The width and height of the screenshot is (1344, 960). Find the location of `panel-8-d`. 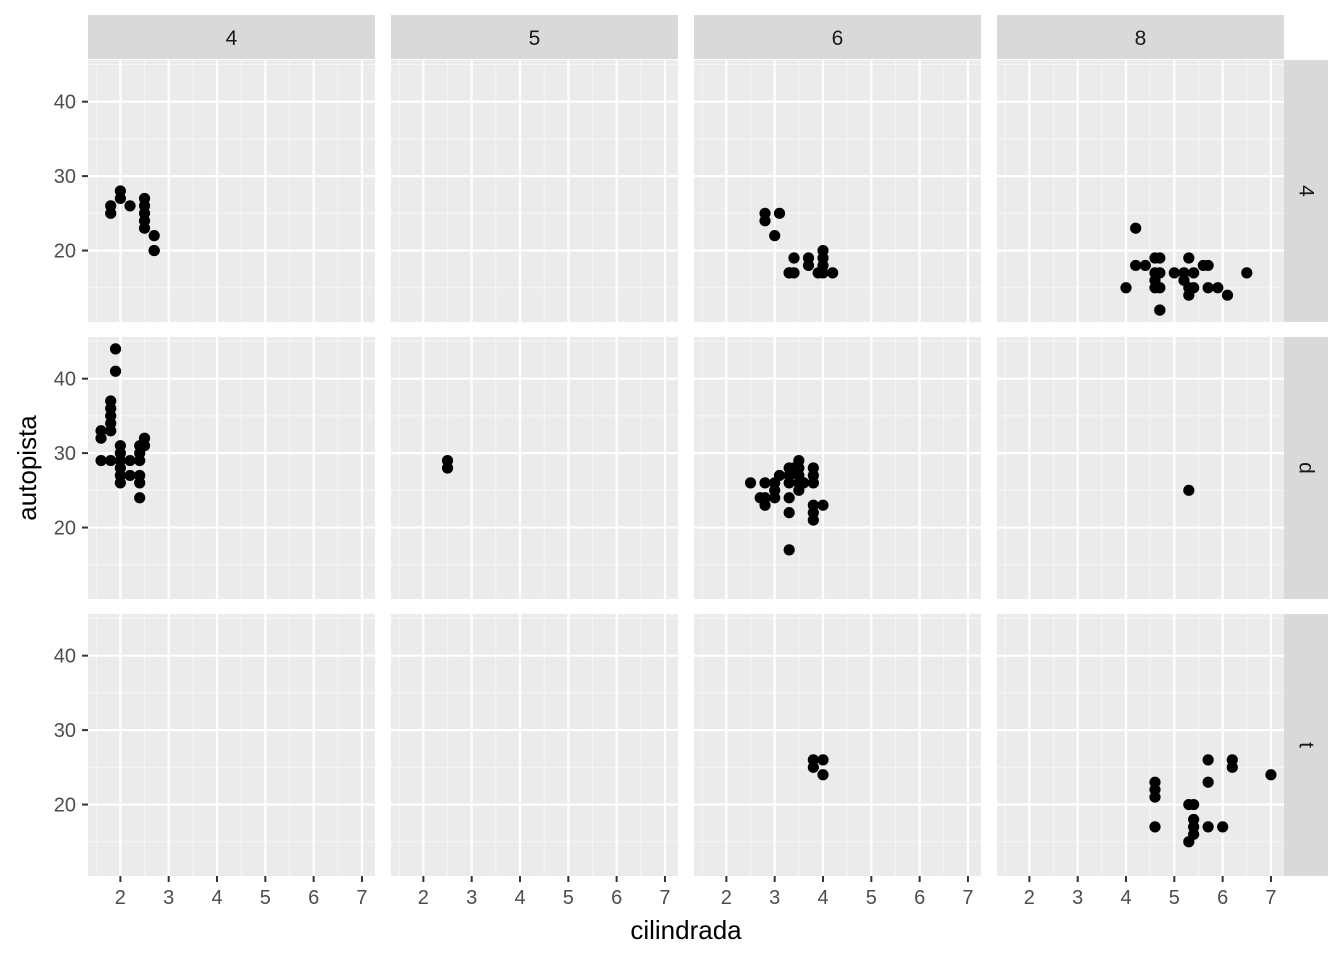

panel-8-d is located at coordinates (1140, 468).